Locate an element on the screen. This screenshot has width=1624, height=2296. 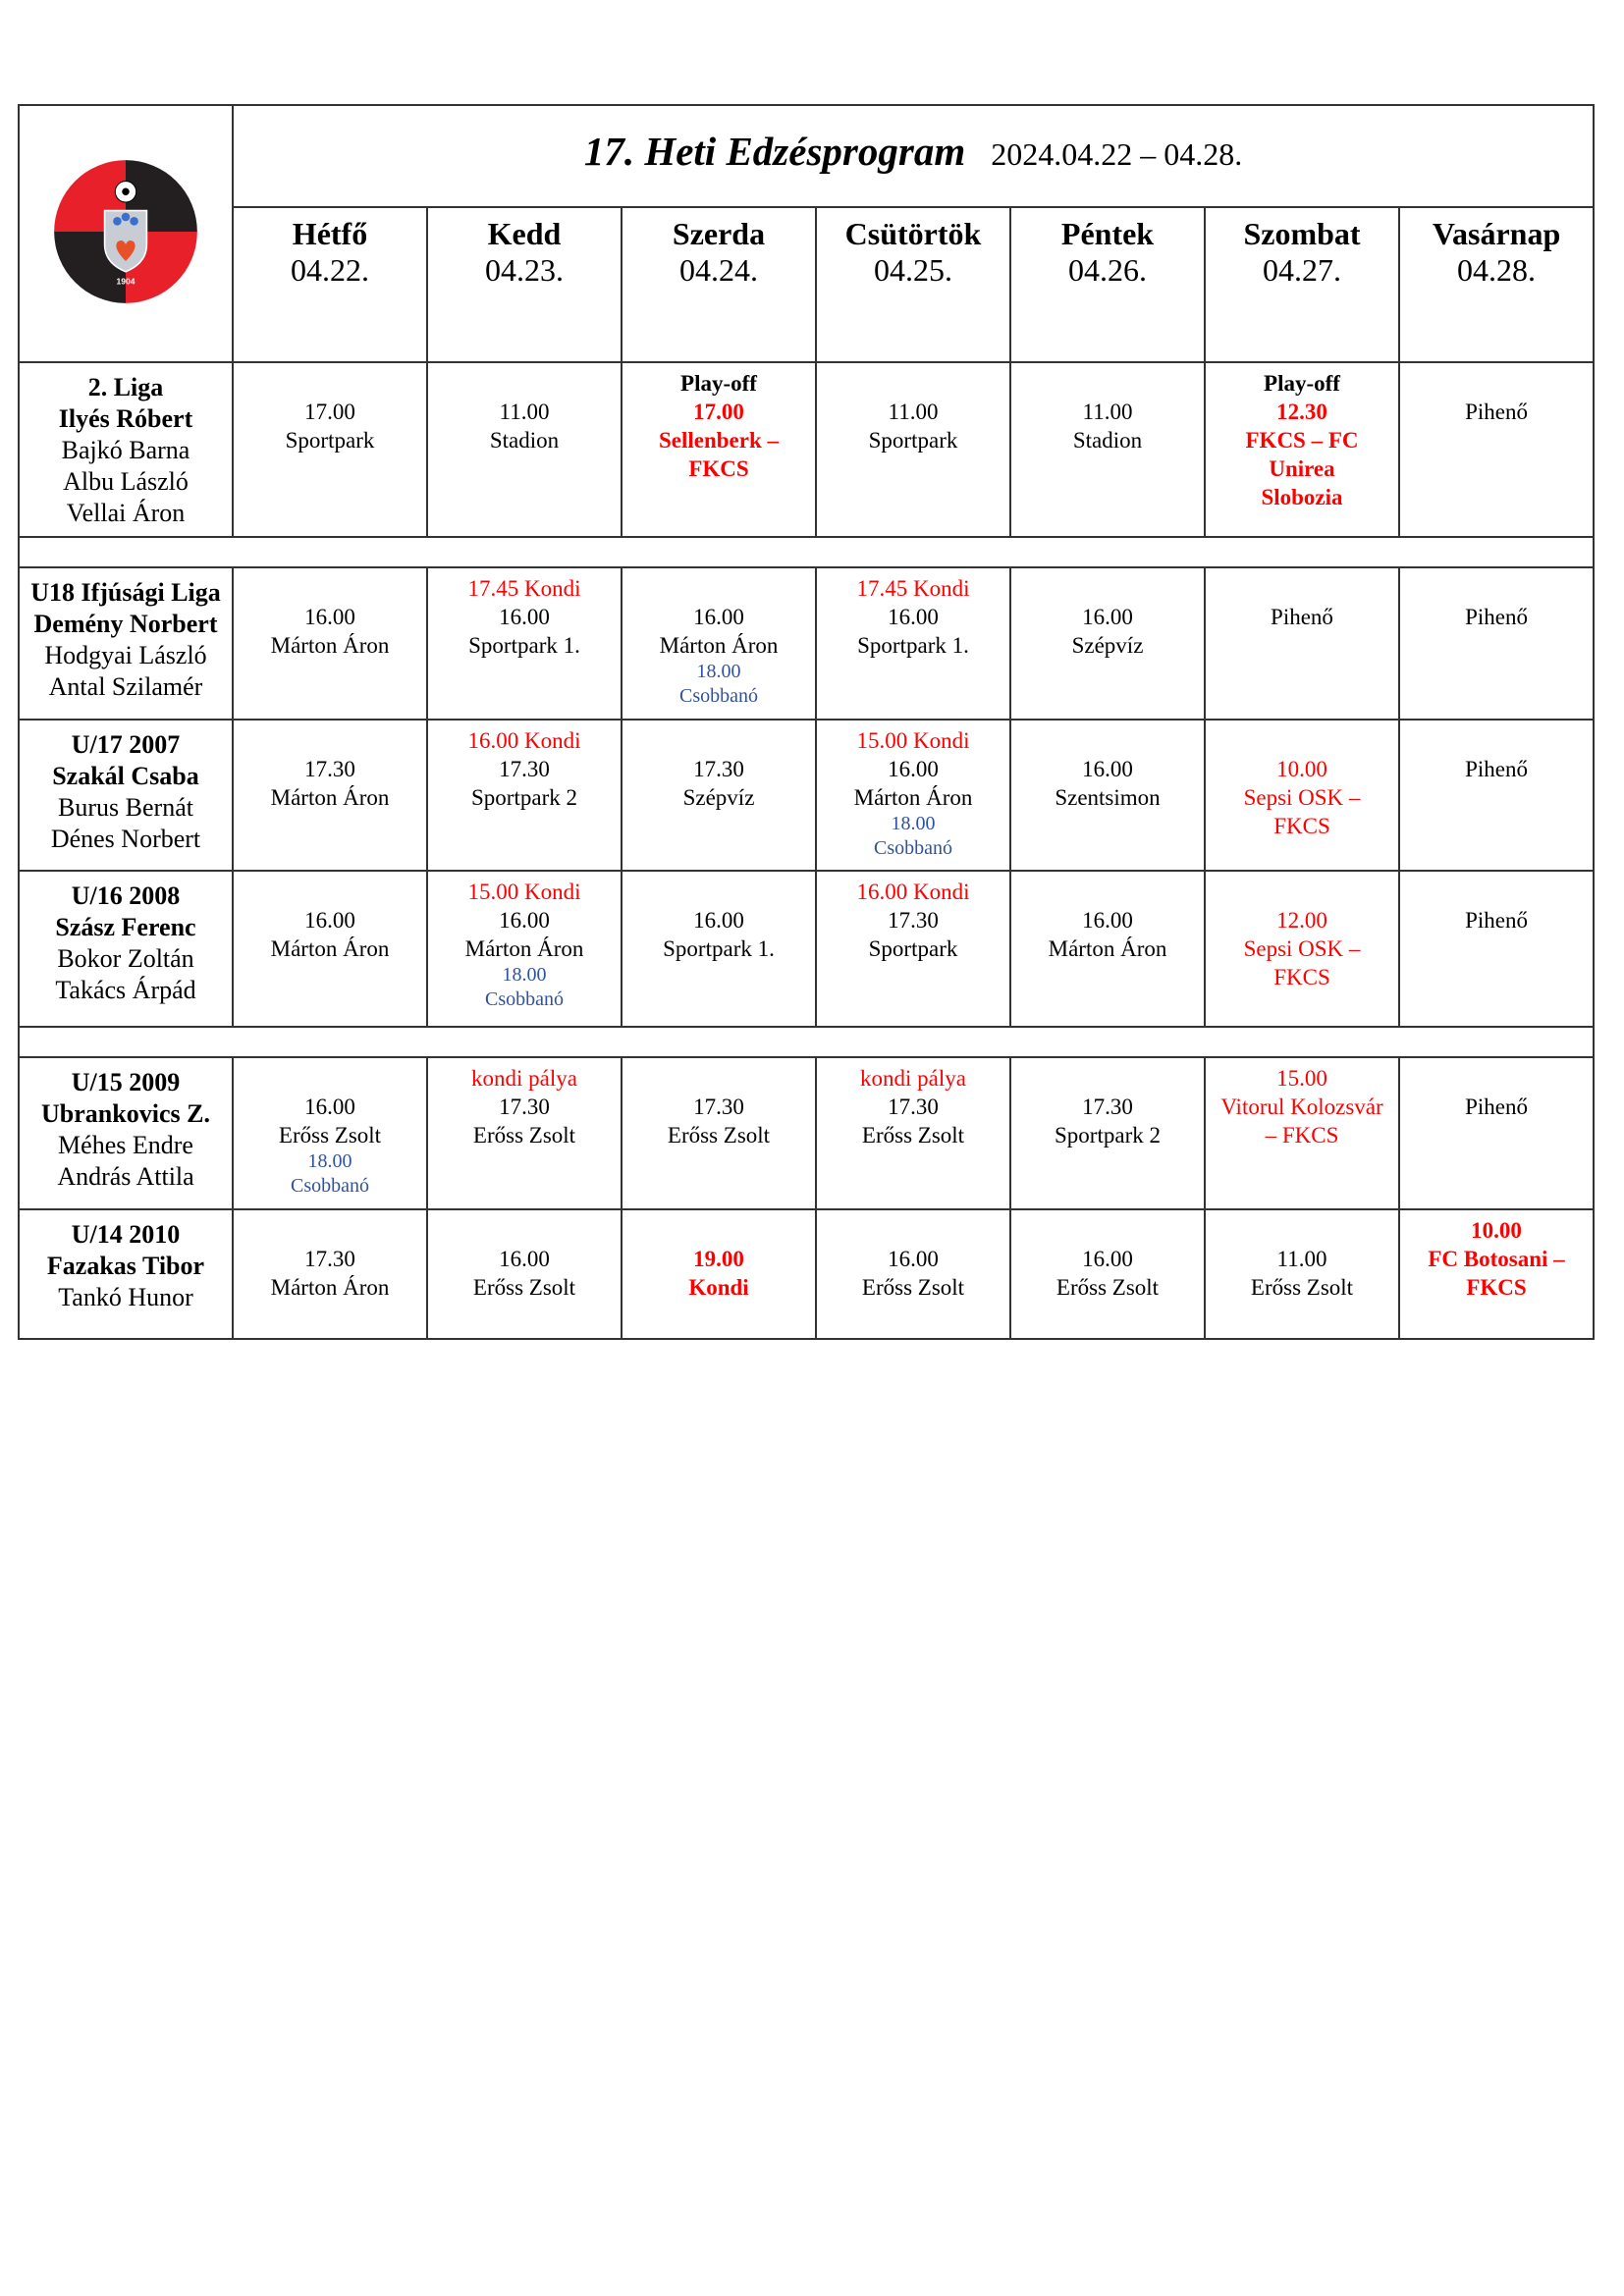
schedule-line: Sepsi OSK – is located at coordinates (1302, 797).